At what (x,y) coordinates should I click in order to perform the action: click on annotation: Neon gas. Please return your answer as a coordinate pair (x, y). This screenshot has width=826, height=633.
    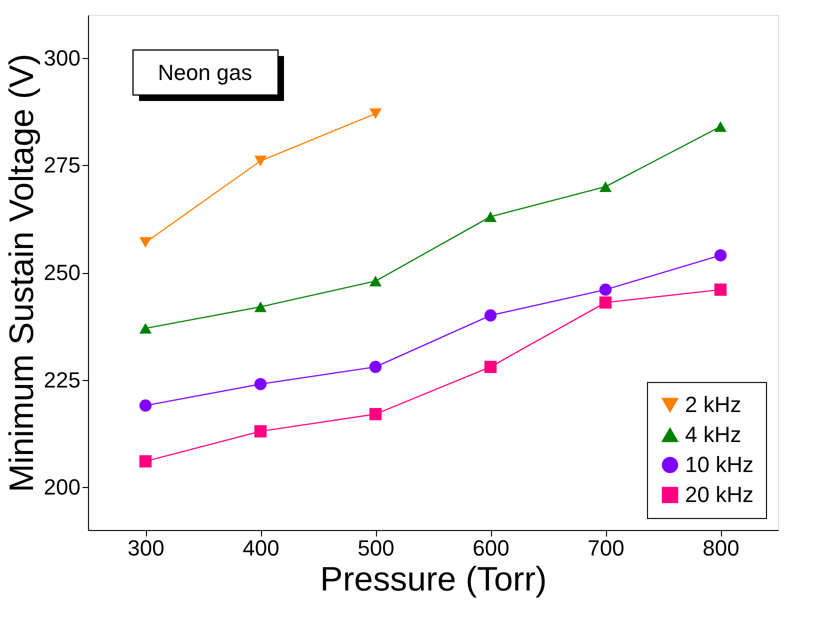
    Looking at the image, I should click on (205, 72).